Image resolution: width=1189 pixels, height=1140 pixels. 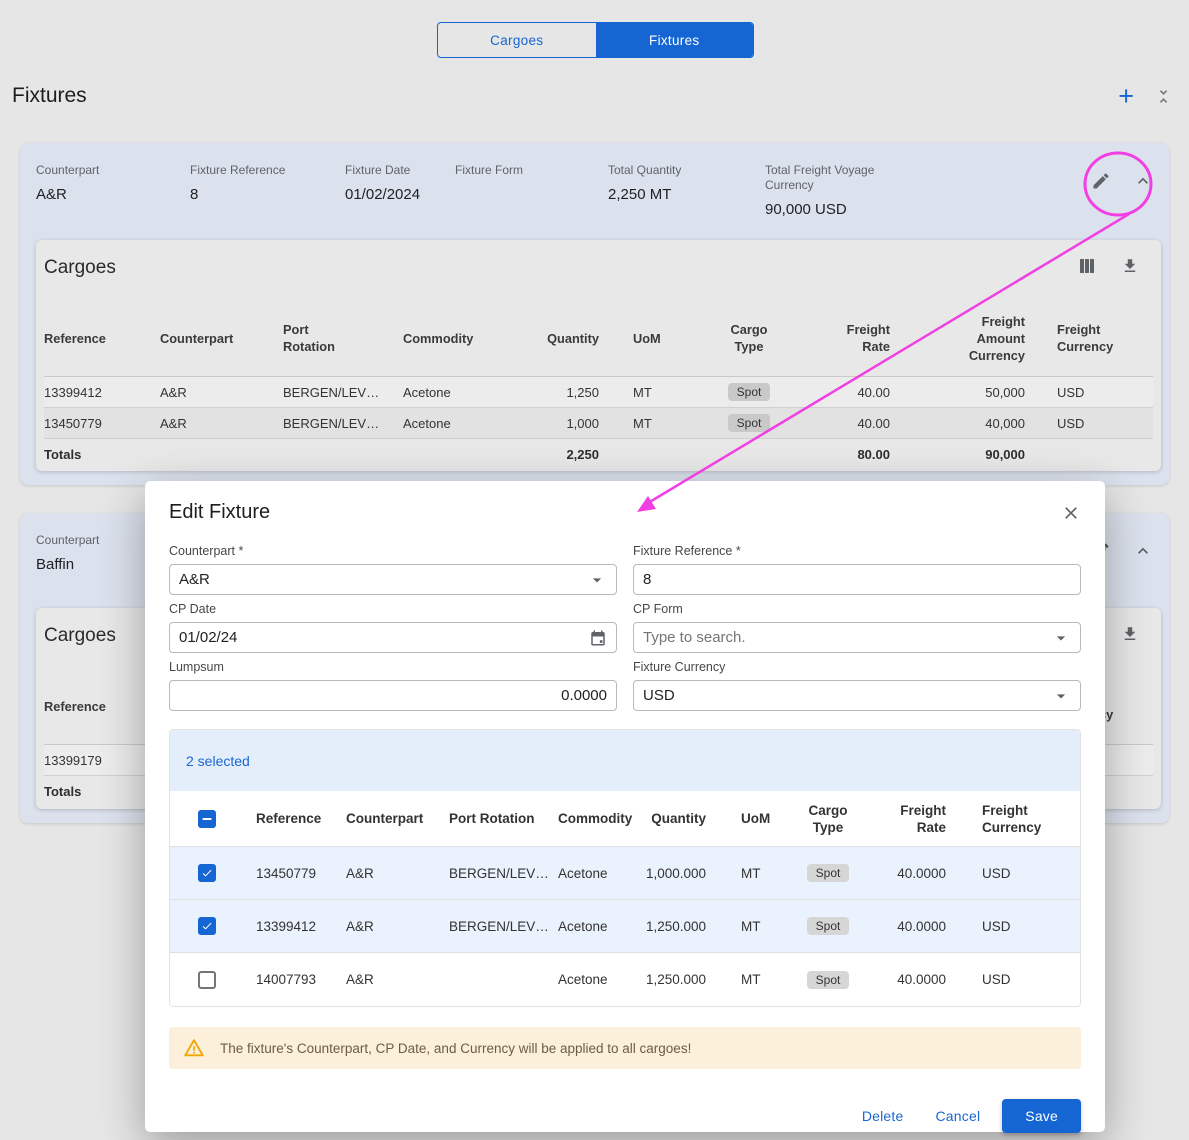 I want to click on fixture-field-total-quantity: Total Quantity 2,250 MT, so click(x=686, y=191).